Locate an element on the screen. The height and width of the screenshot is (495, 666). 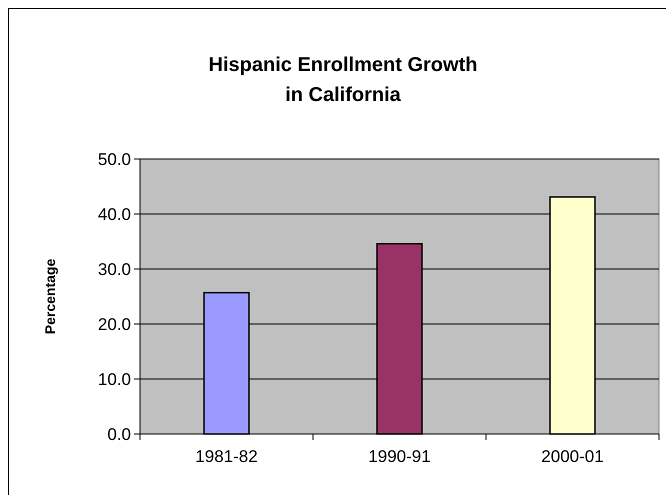
y-tick-label: 10.0 is located at coordinates (114, 379).